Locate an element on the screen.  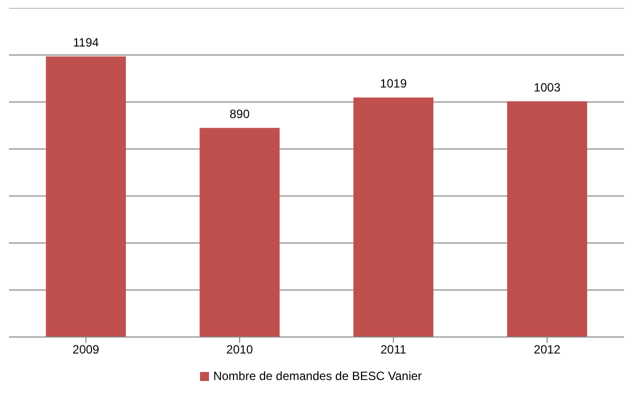
data-label: 1019 is located at coordinates (394, 83).